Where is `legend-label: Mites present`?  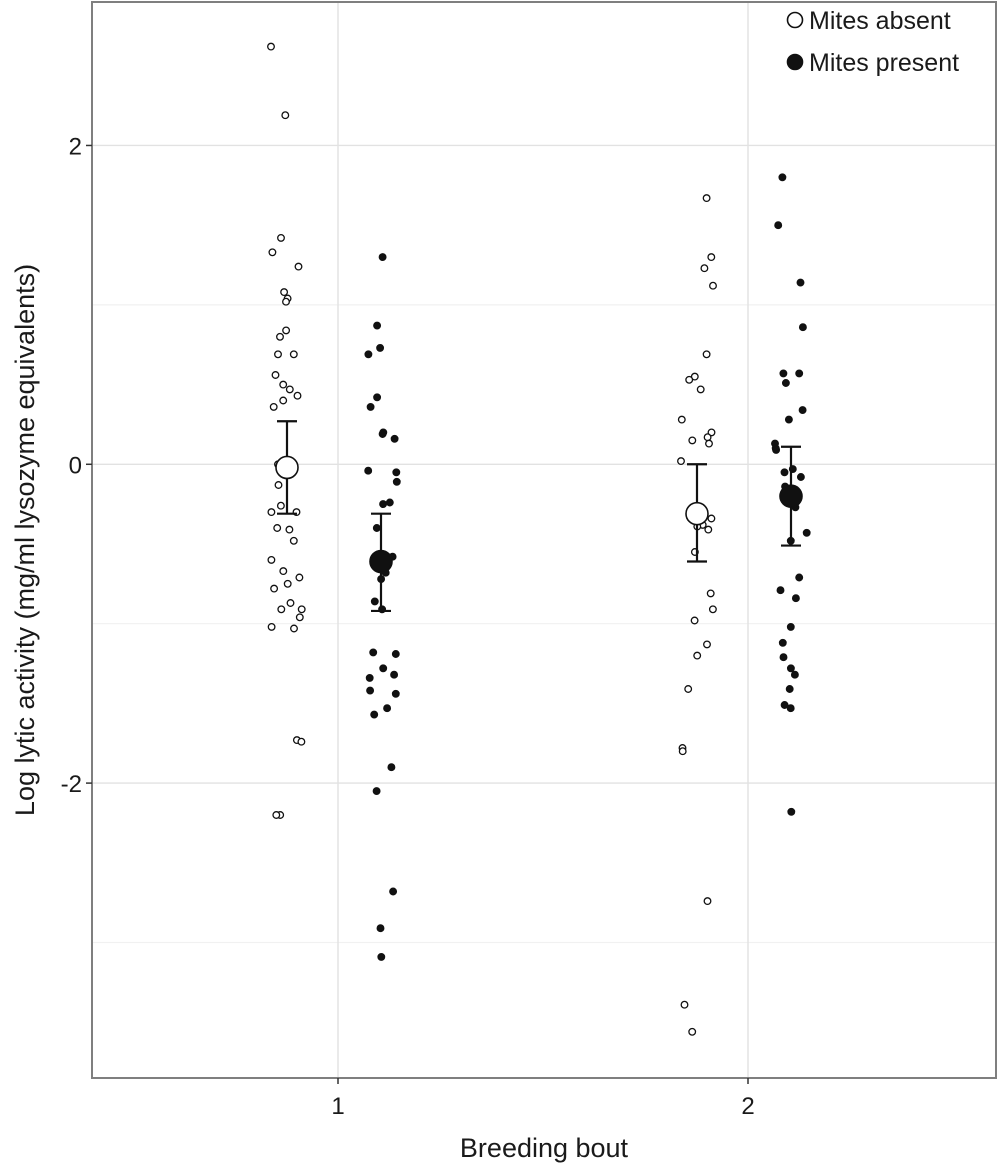
legend-label: Mites present is located at coordinates (884, 63).